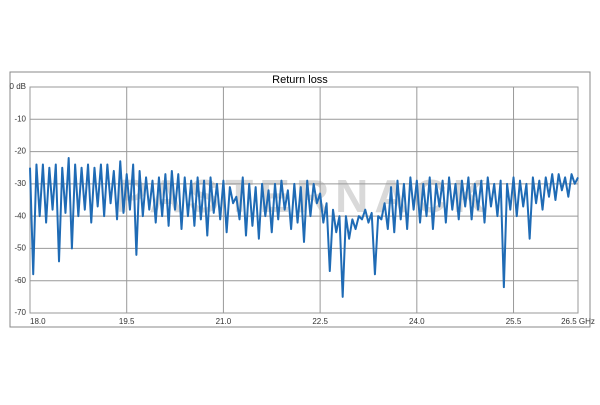  What do you see at coordinates (20, 118) in the screenshot?
I see `y-tick-label: -10` at bounding box center [20, 118].